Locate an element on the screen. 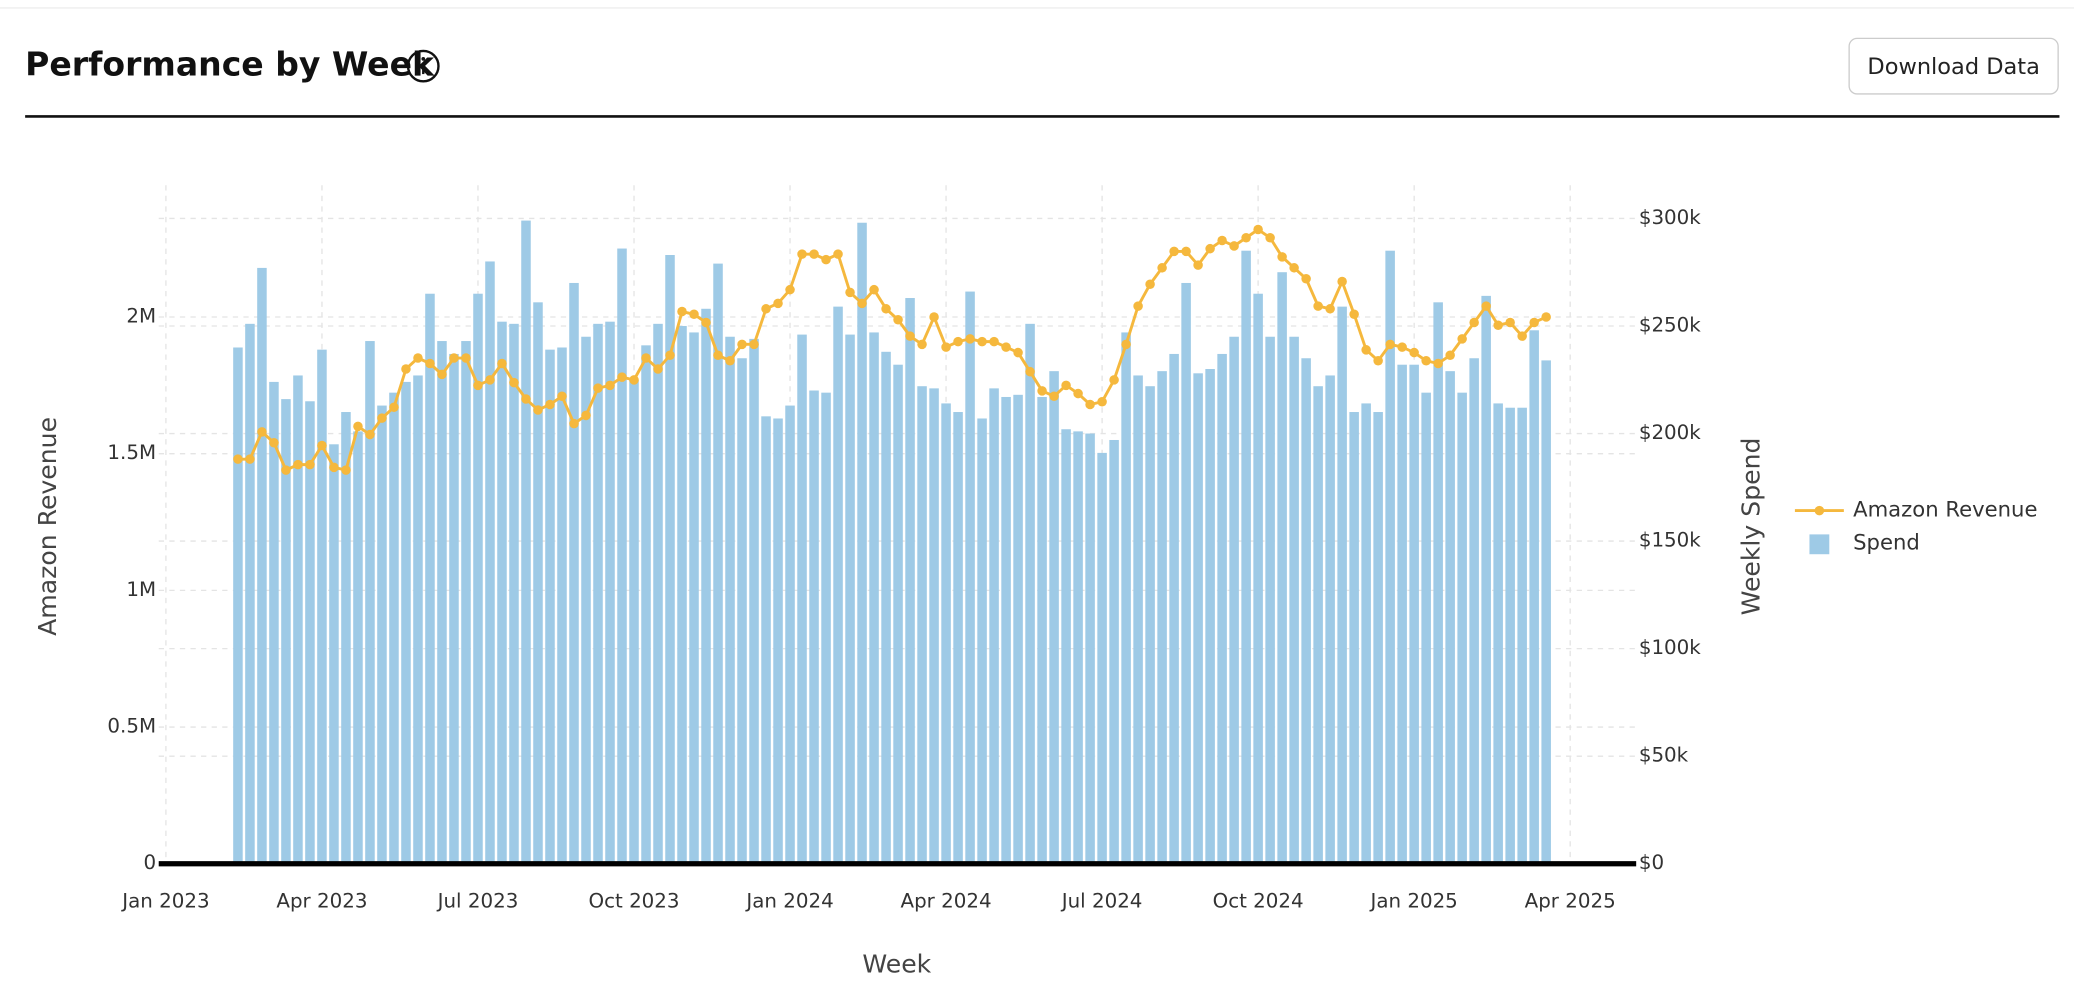 Image resolution: width=2074 pixels, height=982 pixels. info-icon is located at coordinates (423, 66).